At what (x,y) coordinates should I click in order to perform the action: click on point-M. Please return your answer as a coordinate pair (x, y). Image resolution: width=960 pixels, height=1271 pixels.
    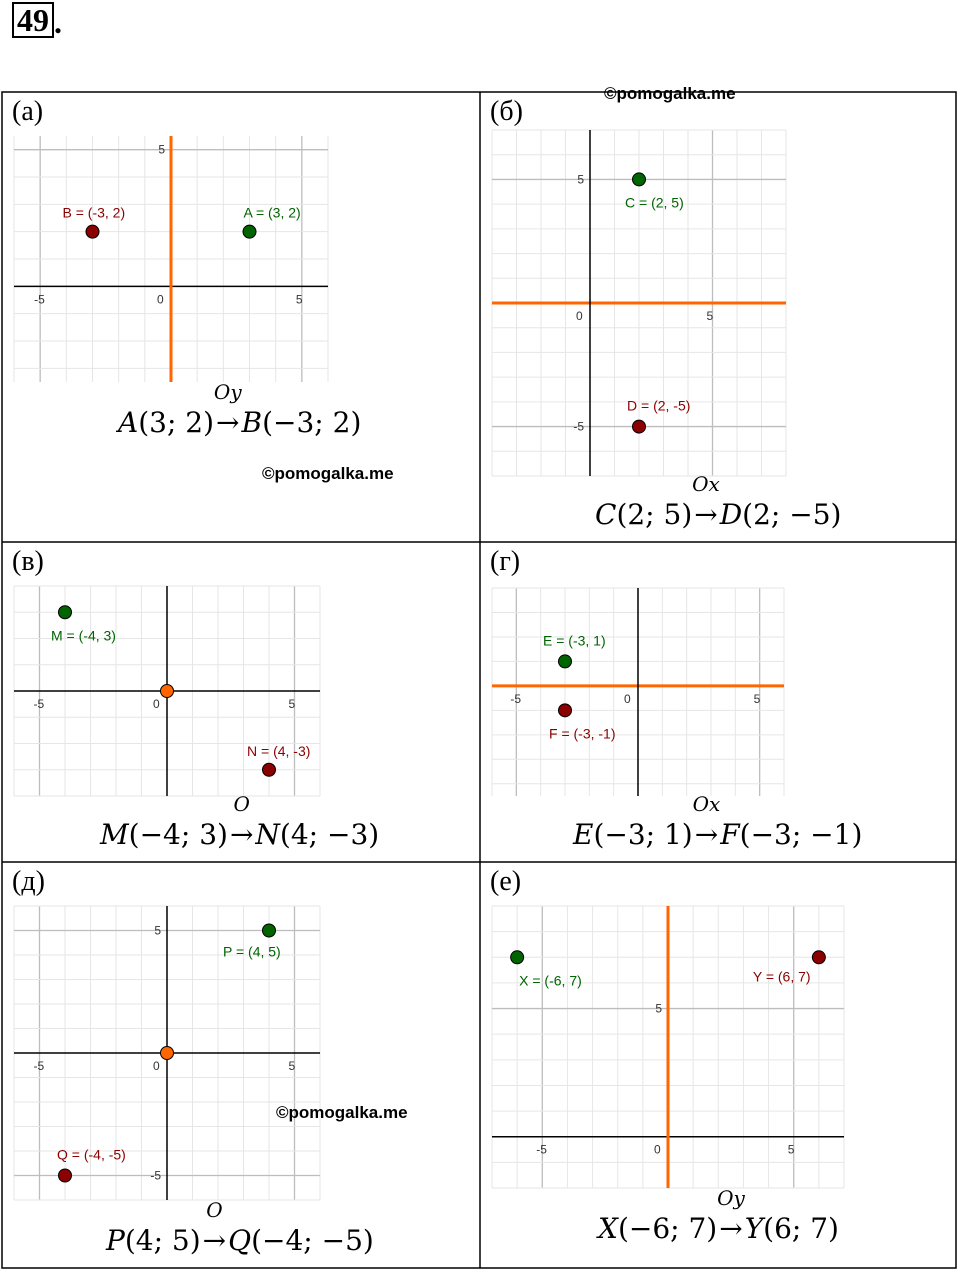
    Looking at the image, I should click on (65, 612).